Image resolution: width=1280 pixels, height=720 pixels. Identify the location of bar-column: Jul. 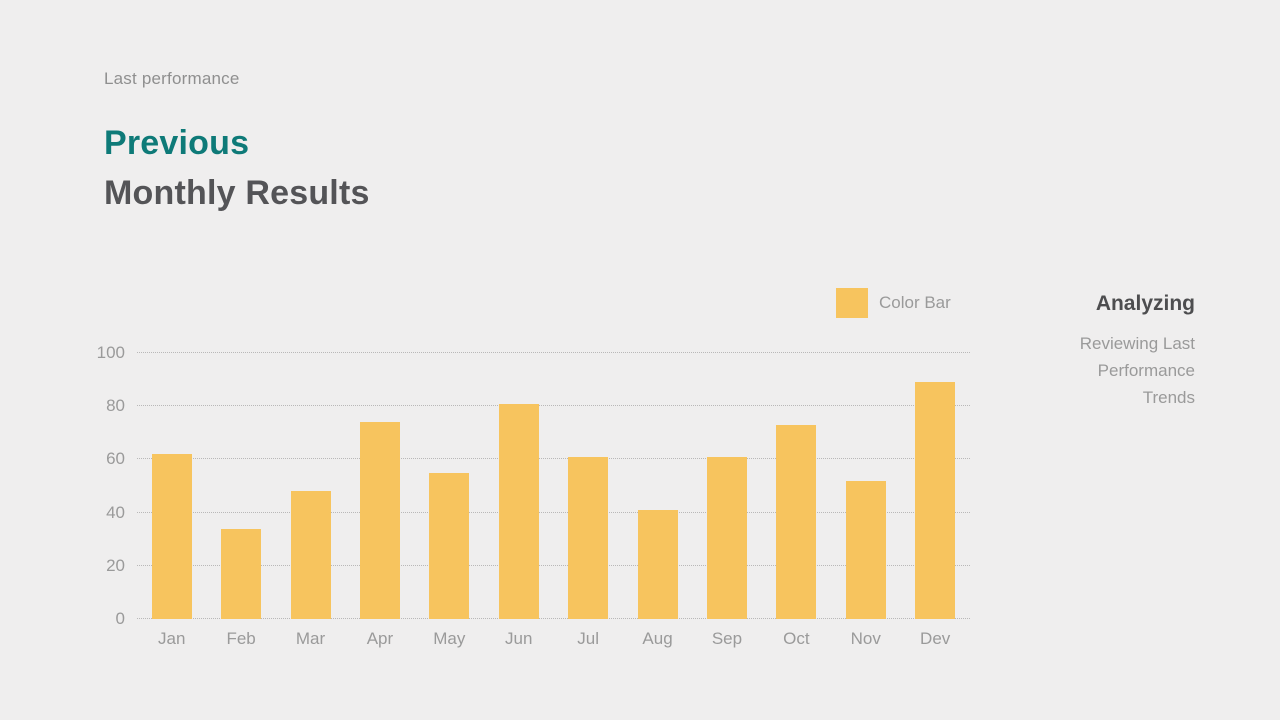
(588, 500).